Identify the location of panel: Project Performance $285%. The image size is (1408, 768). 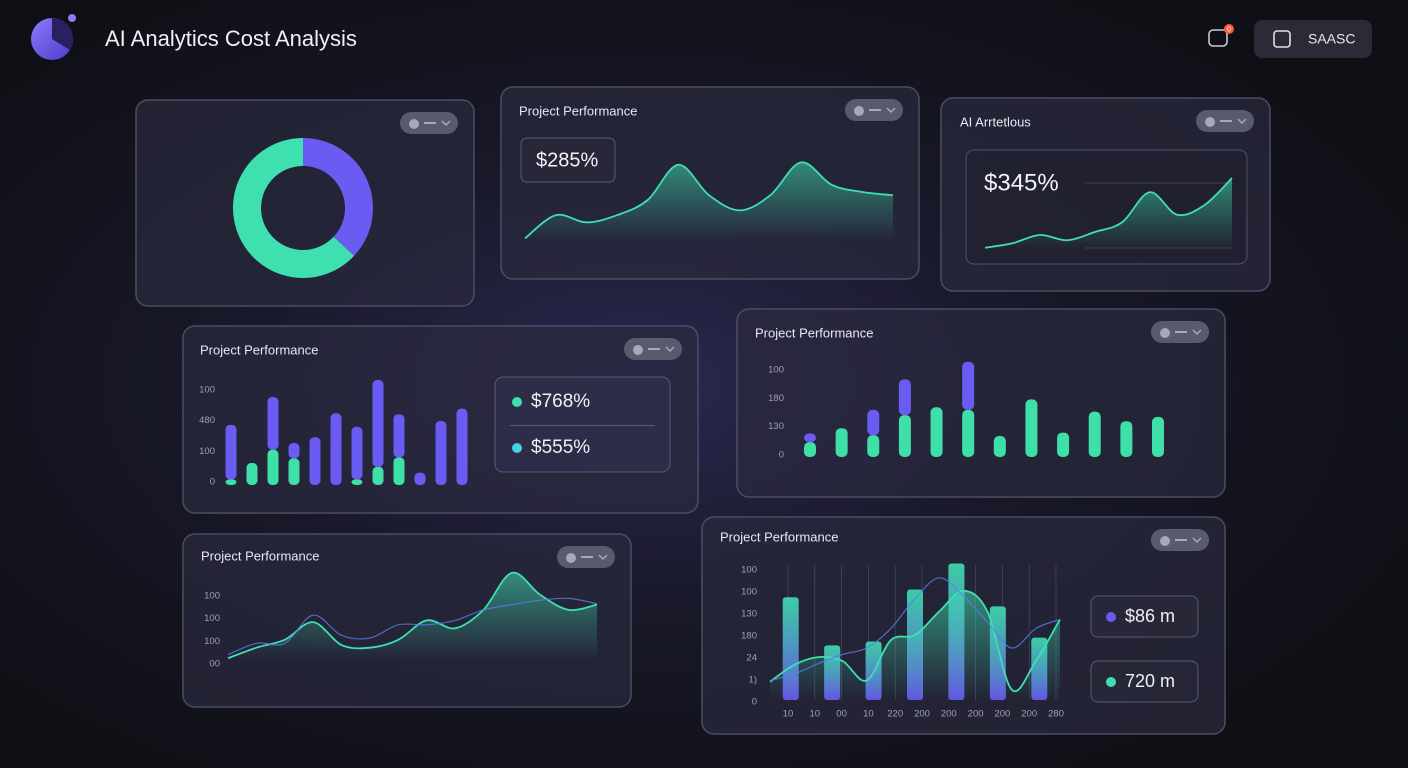
(710, 183).